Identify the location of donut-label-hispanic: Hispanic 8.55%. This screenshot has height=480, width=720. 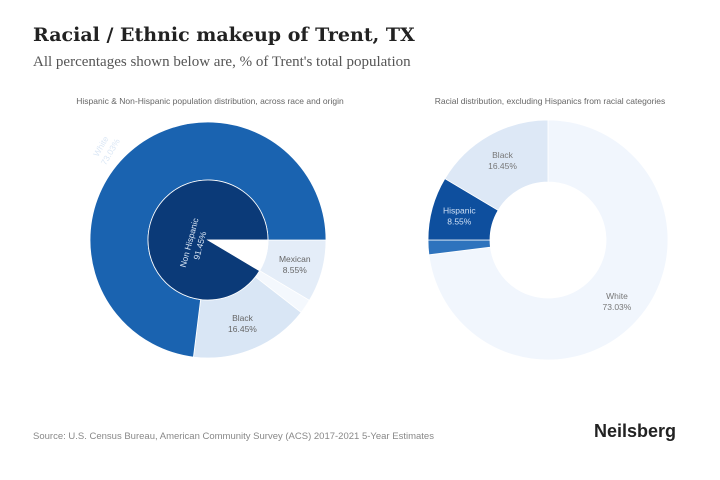
(459, 216).